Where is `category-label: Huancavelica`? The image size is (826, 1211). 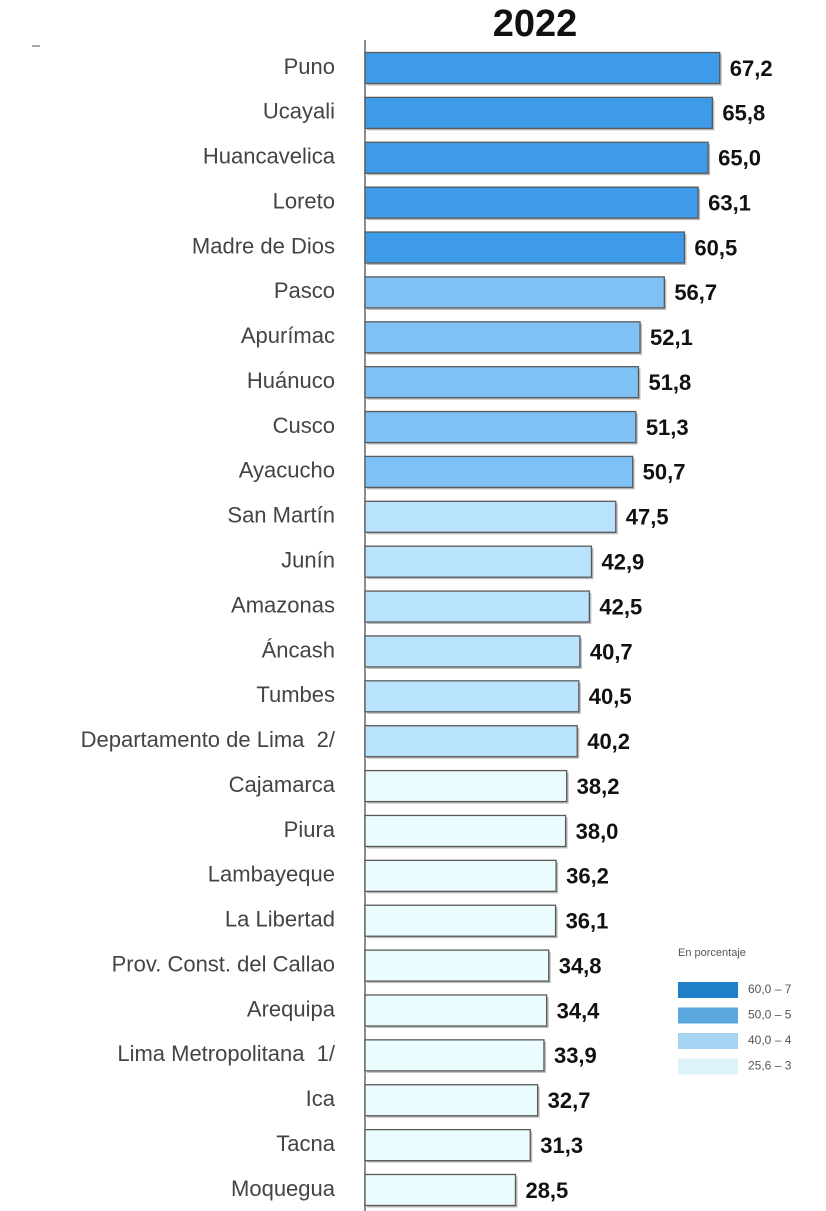
category-label: Huancavelica is located at coordinates (269, 156).